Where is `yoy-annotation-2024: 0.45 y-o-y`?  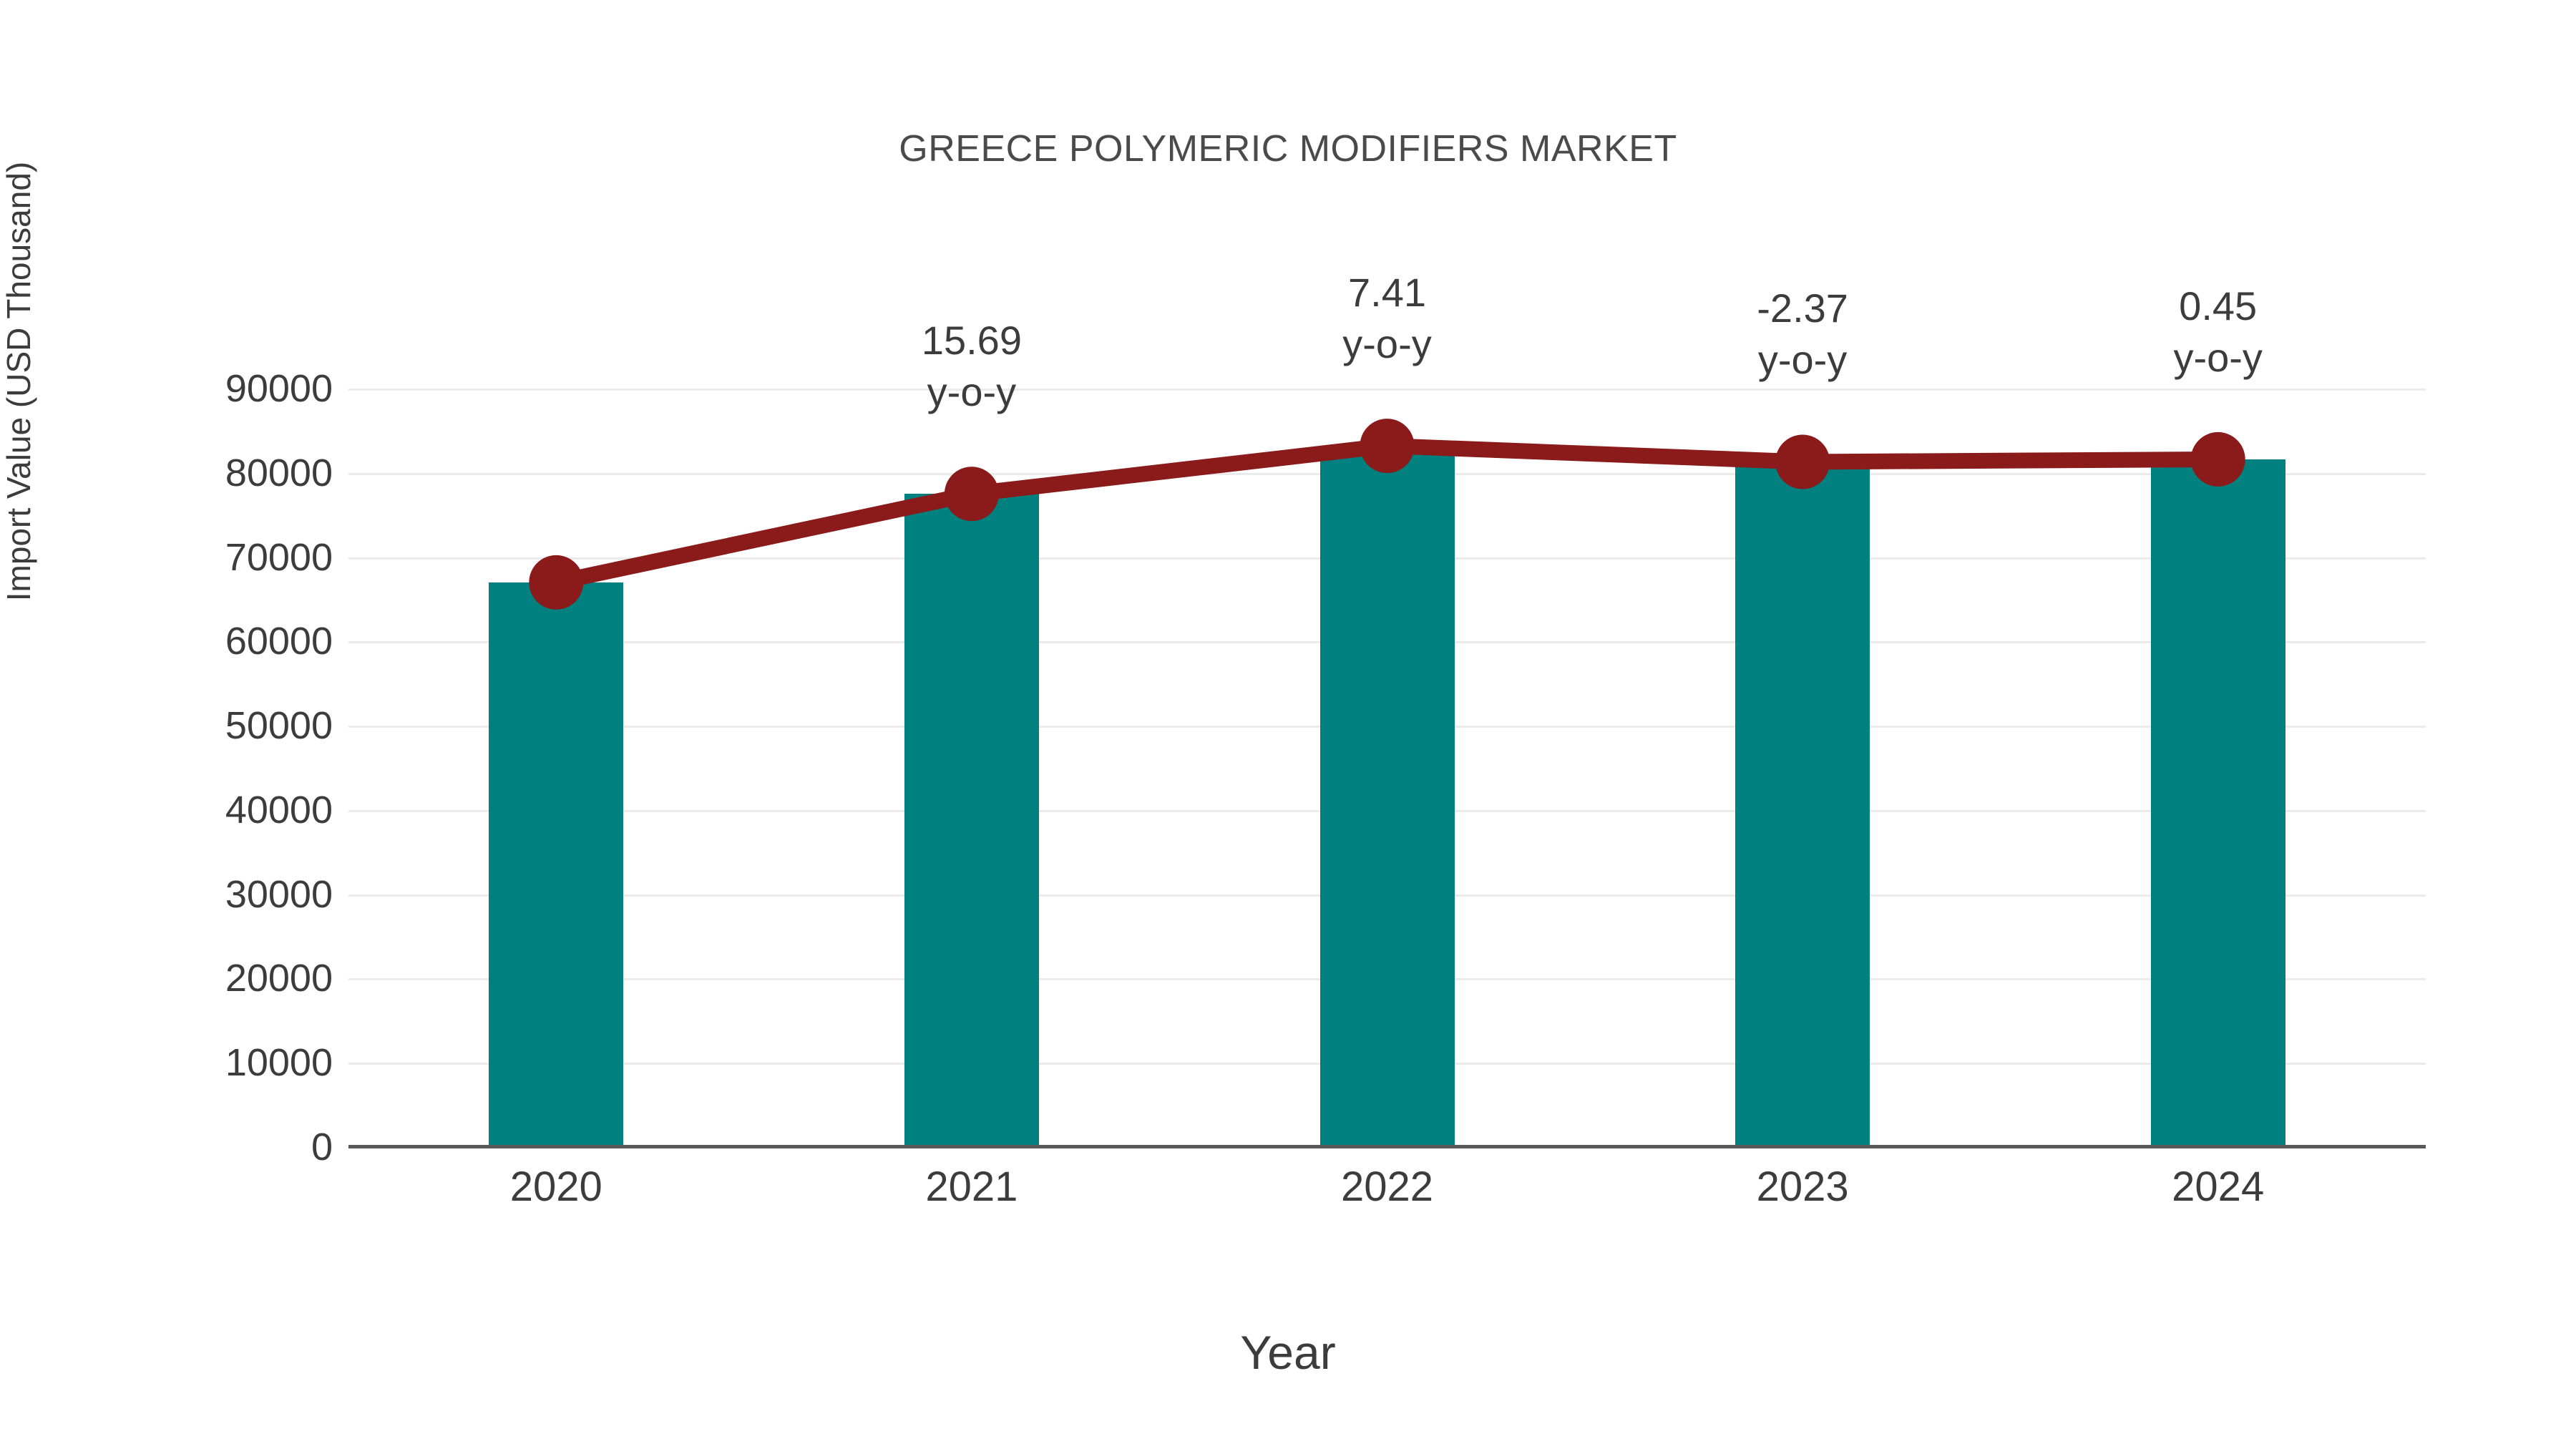
yoy-annotation-2024: 0.45 y-o-y is located at coordinates (2217, 331).